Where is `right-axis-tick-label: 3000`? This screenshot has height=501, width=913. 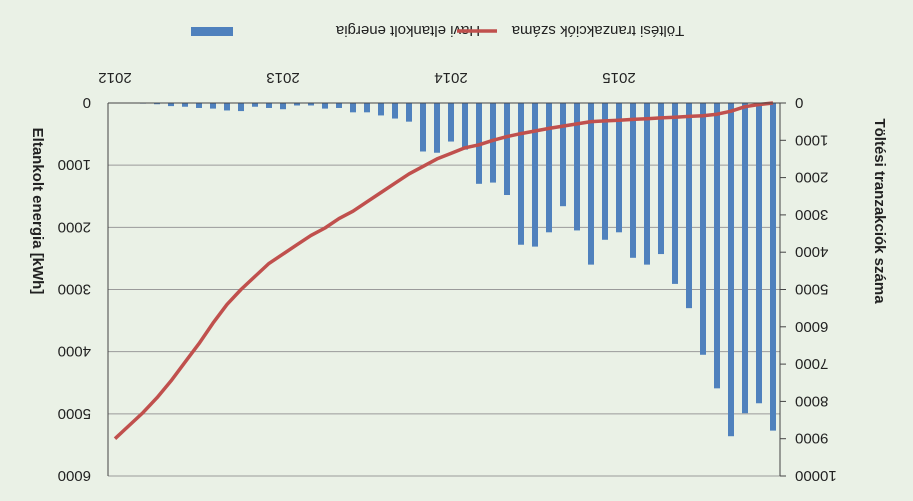 right-axis-tick-label: 3000 is located at coordinates (811, 214).